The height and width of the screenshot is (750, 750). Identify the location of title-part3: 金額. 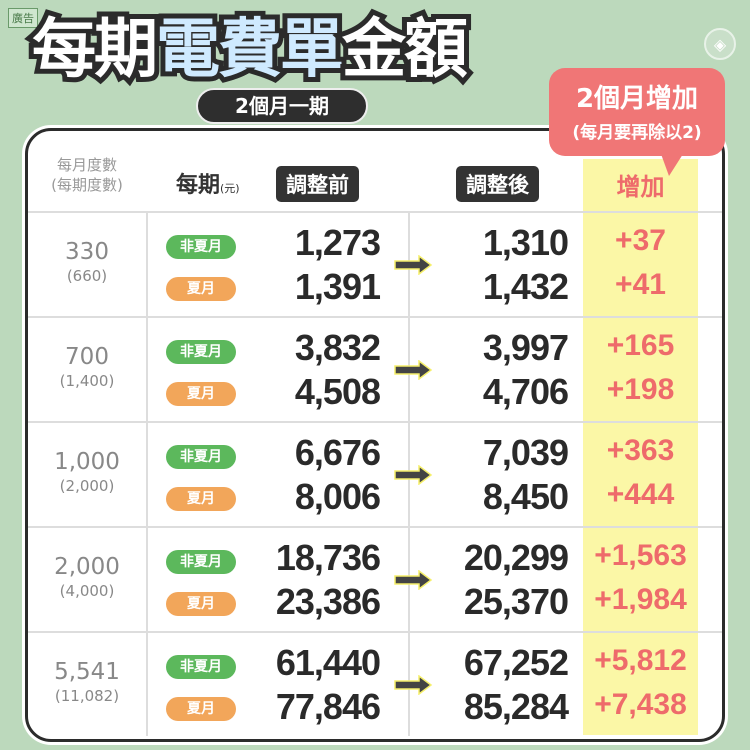
(405, 50).